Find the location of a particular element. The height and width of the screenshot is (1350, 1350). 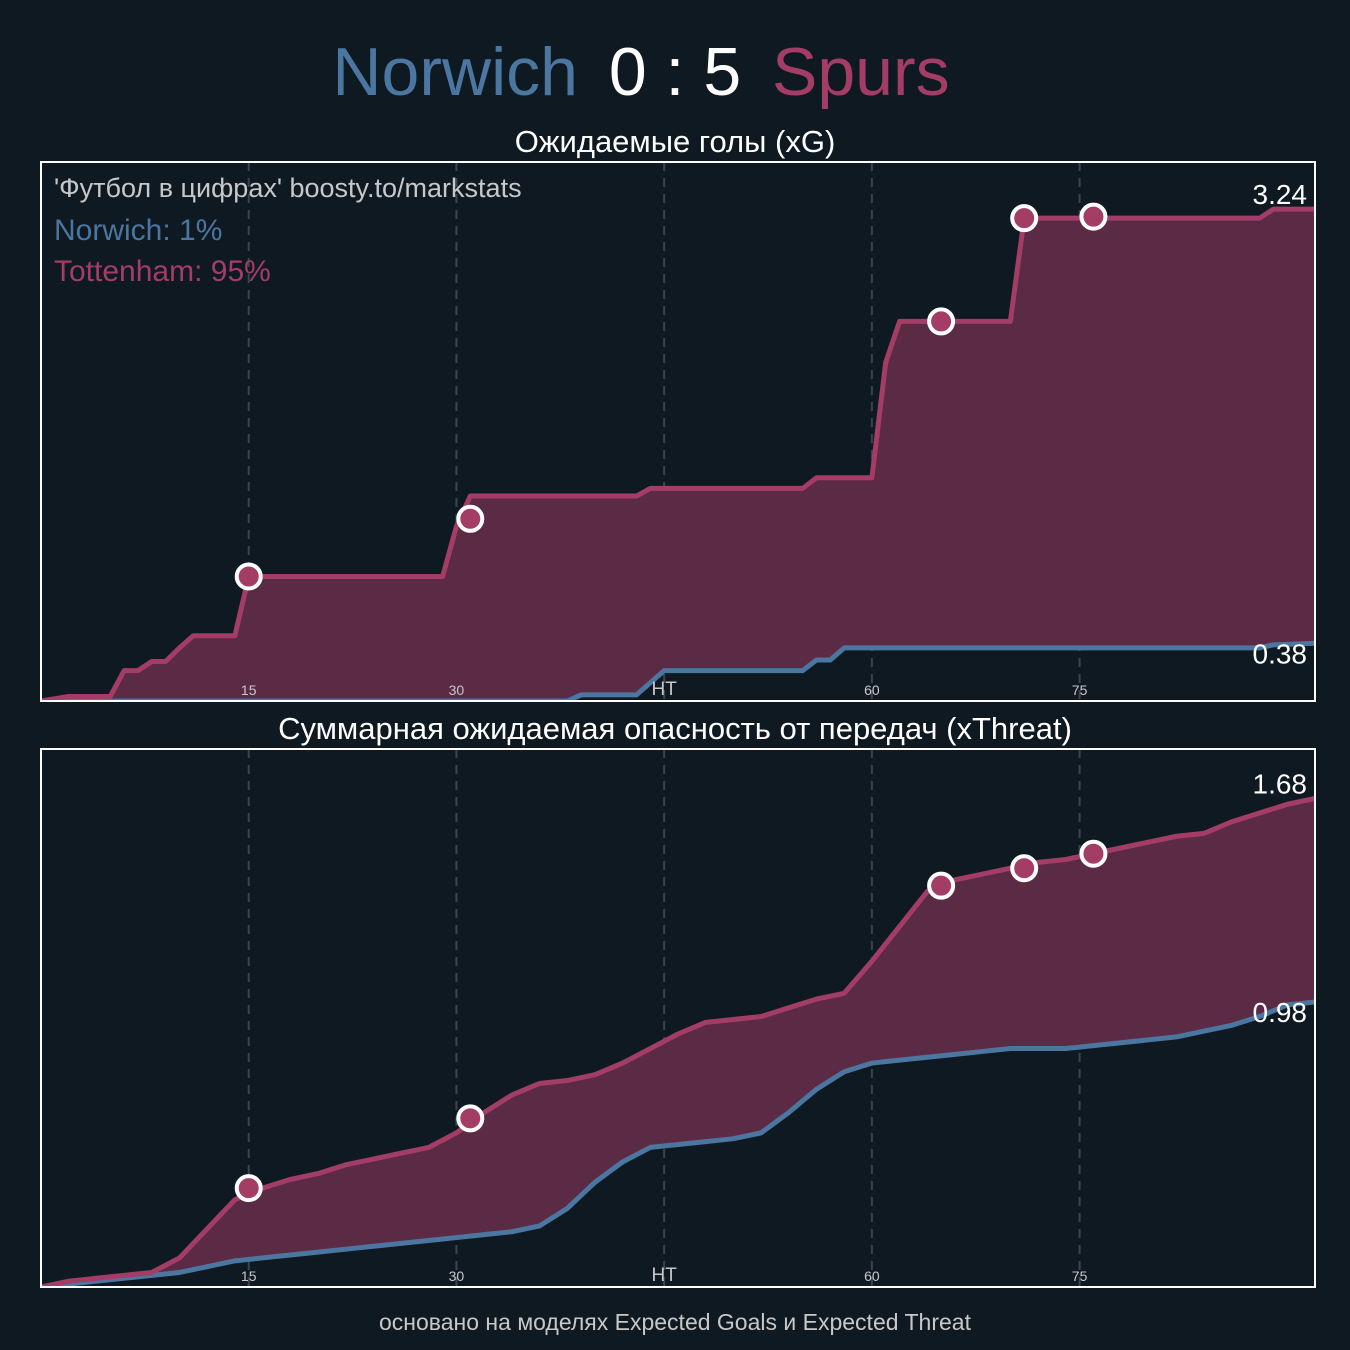

xg-home-line is located at coordinates (678, 670).